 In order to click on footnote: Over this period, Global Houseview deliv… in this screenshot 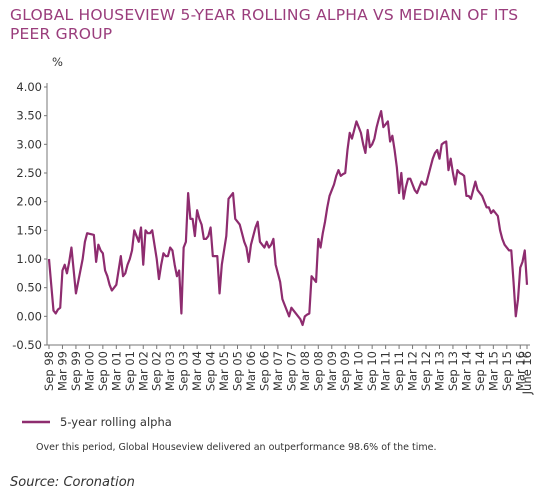, I will do `click(236, 447)`.